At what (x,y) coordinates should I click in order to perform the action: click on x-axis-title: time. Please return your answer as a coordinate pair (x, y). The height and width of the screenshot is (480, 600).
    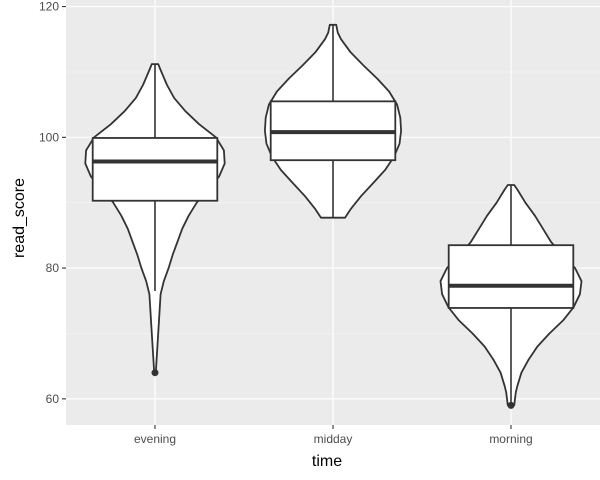
    Looking at the image, I should click on (327, 461).